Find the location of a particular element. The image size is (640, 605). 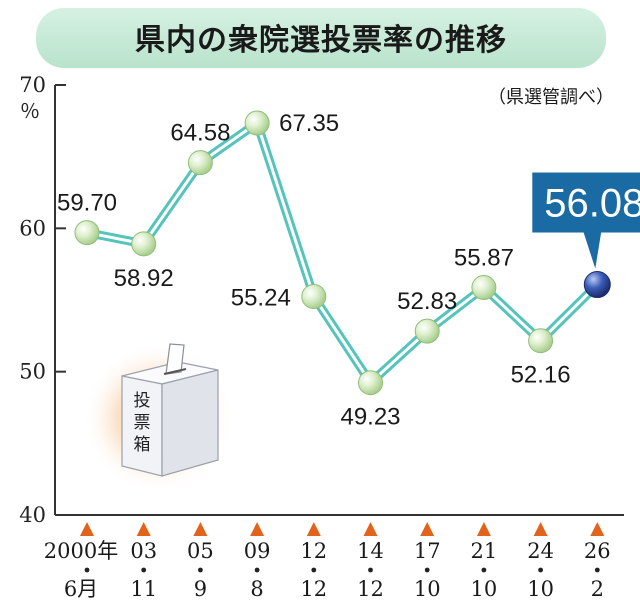

ballot-slot is located at coordinates (175, 371).